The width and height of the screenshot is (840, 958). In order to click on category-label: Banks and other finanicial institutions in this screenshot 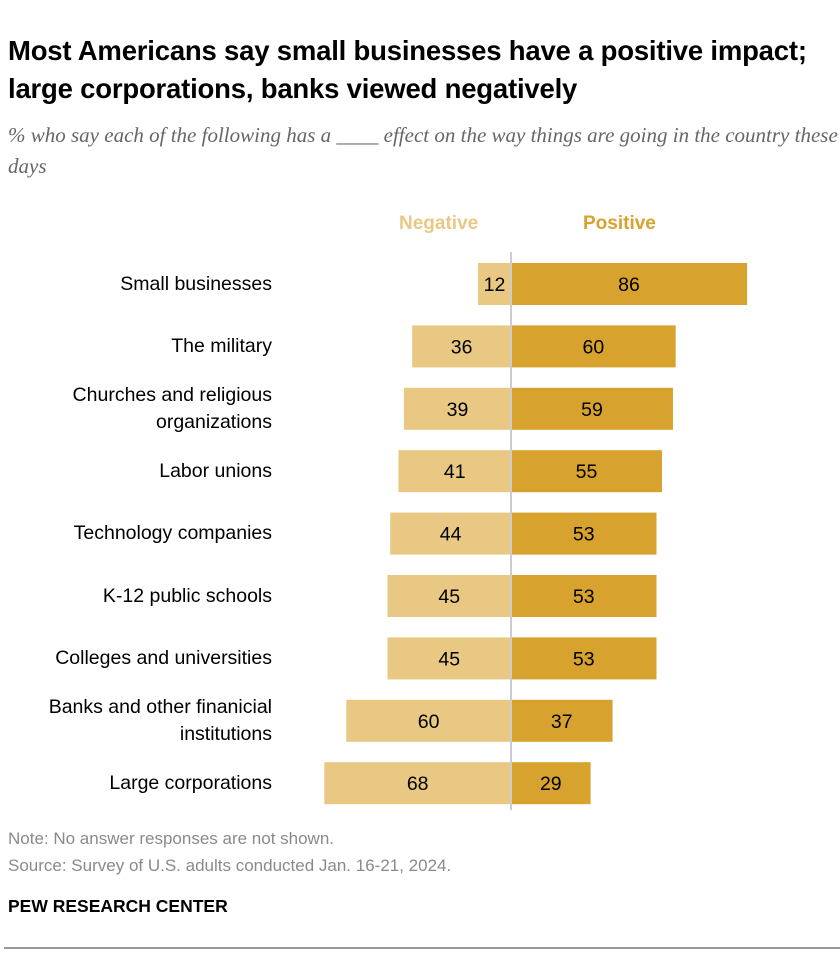, I will do `click(160, 720)`.